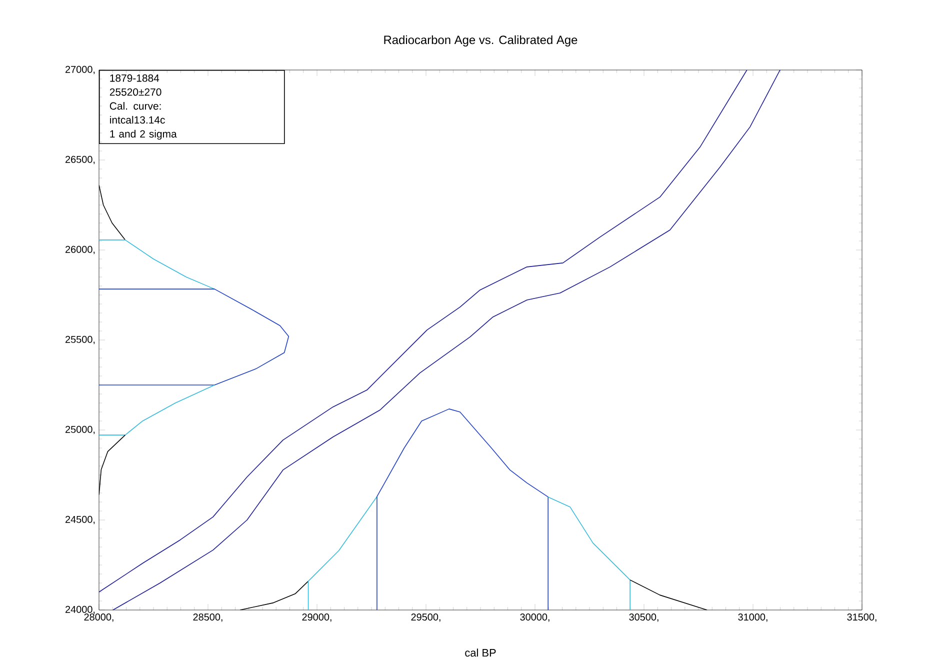  What do you see at coordinates (80, 70) in the screenshot?
I see `y-tick-label: 27000,` at bounding box center [80, 70].